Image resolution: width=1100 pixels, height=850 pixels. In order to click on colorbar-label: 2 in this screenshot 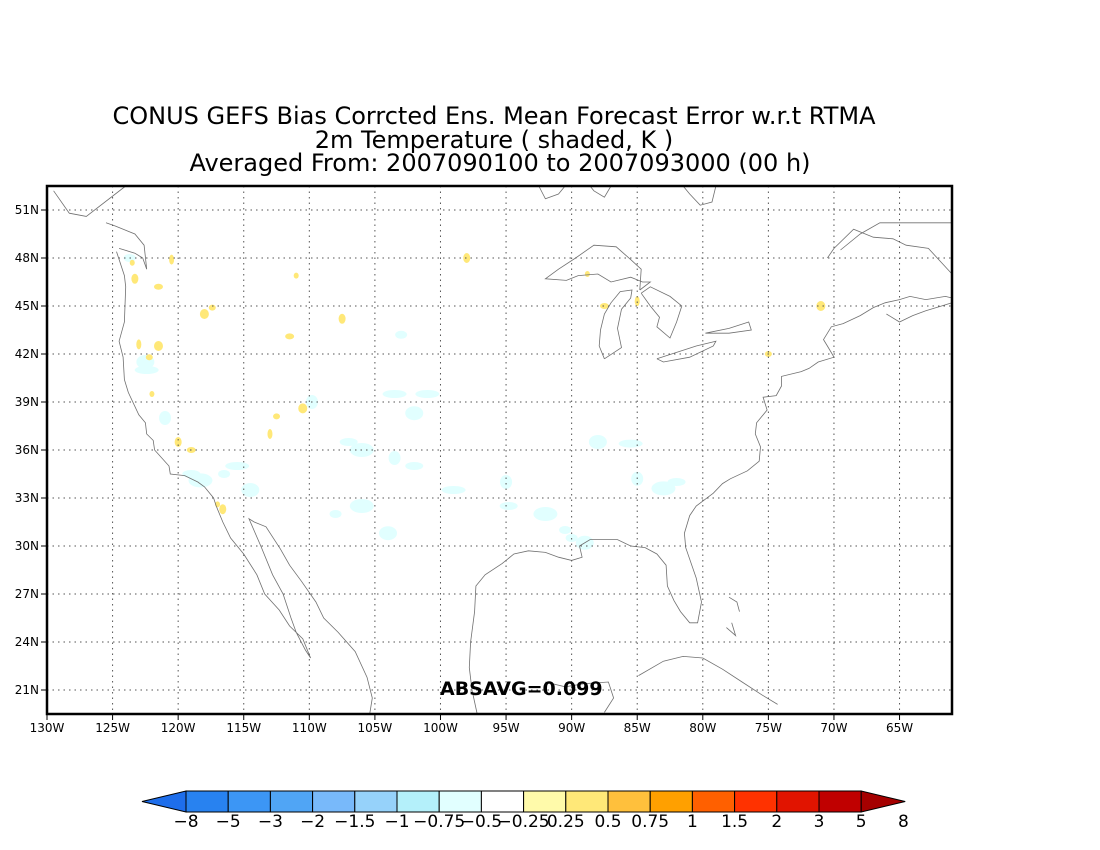, I will do `click(776, 822)`.